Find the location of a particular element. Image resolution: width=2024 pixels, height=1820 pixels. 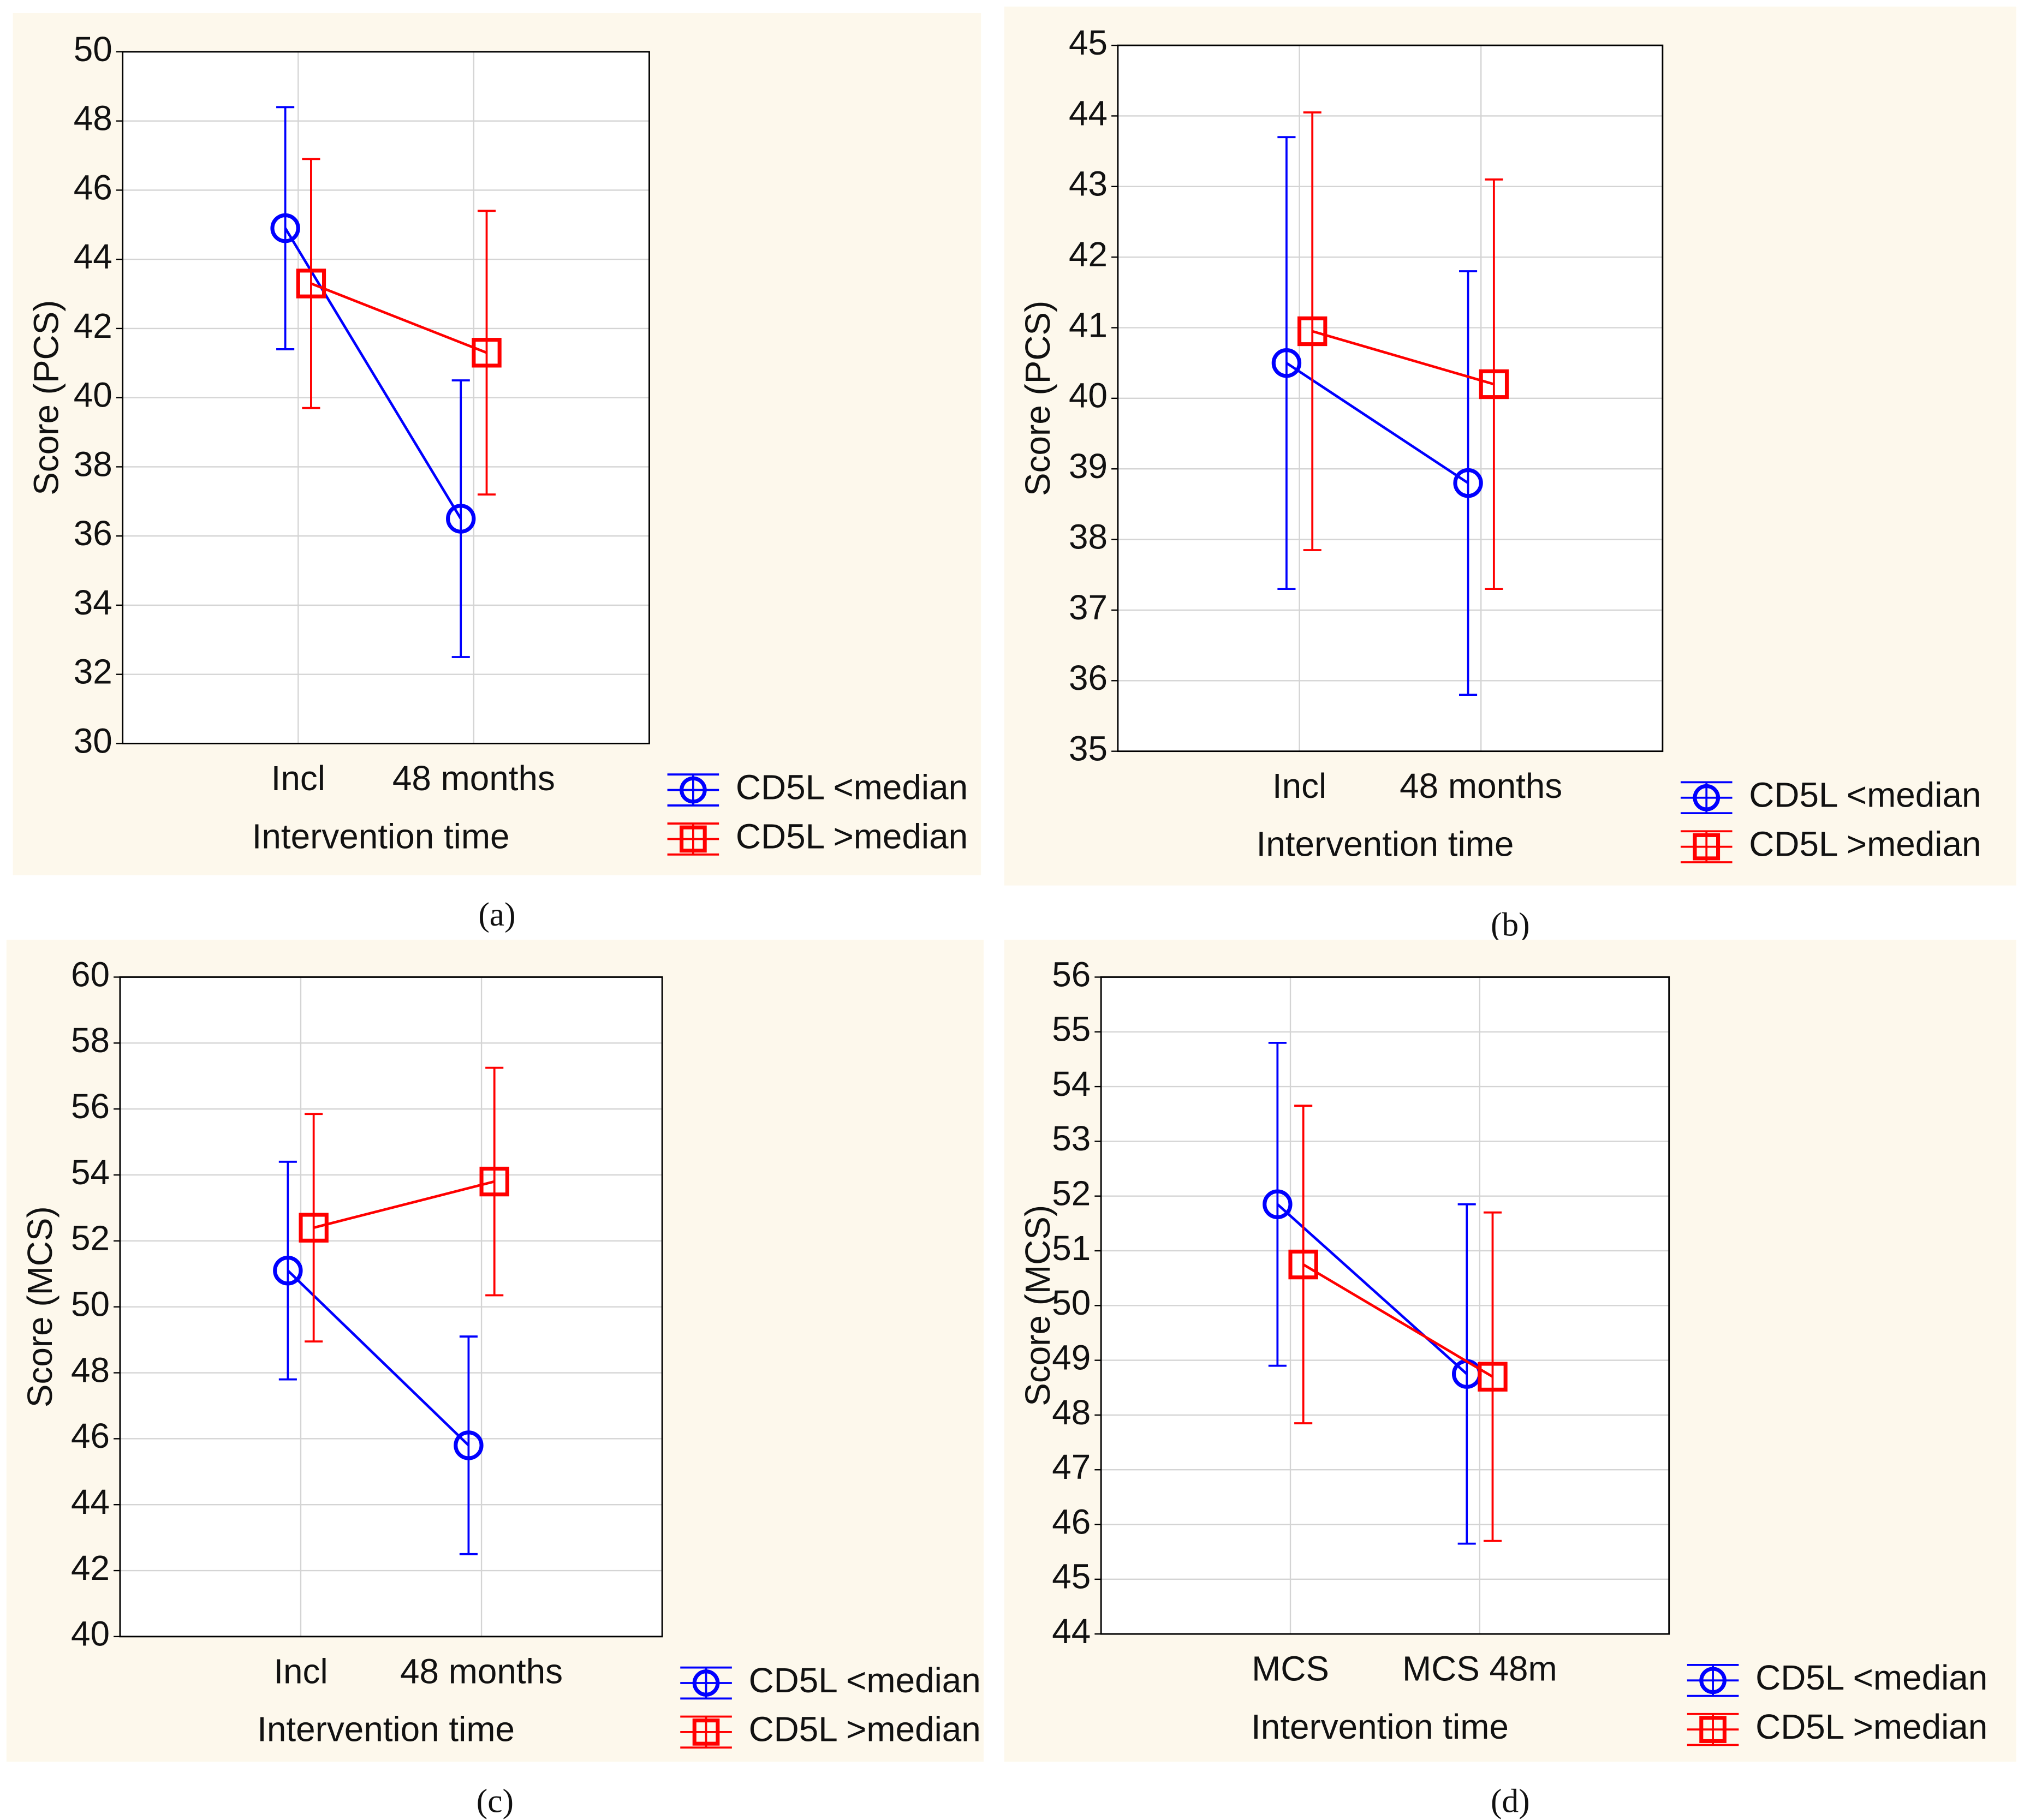

y-tick-label: 51 is located at coordinates (1071, 1248).